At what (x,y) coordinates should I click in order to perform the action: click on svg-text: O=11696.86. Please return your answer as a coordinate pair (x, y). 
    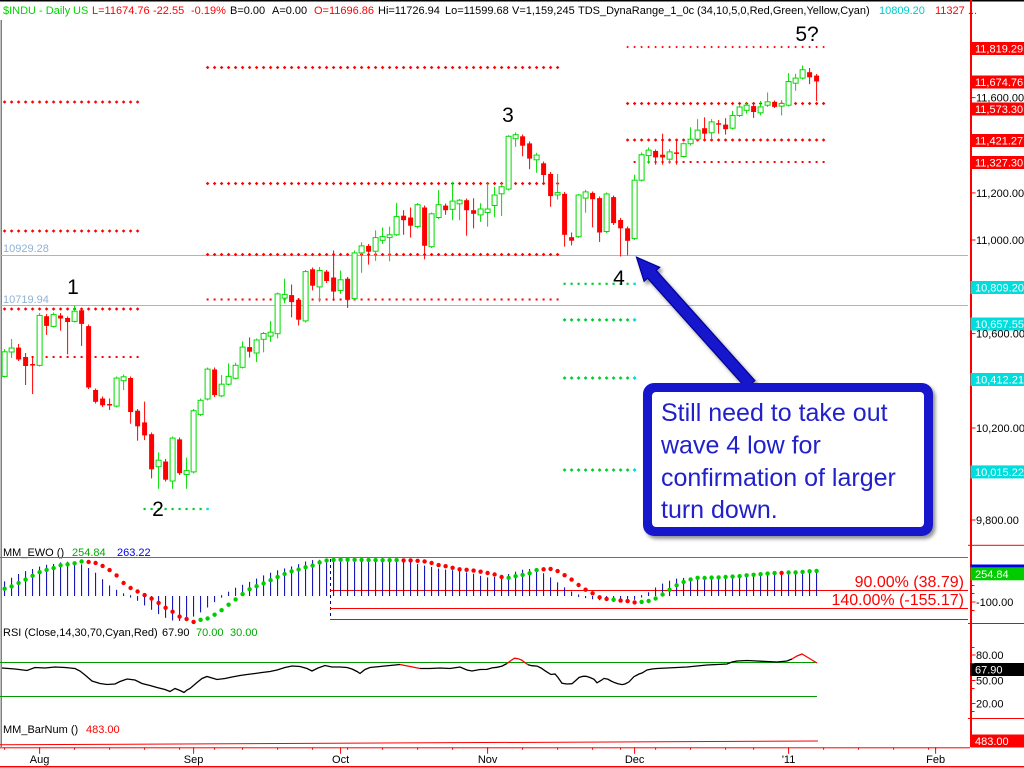
    Looking at the image, I should click on (344, 11).